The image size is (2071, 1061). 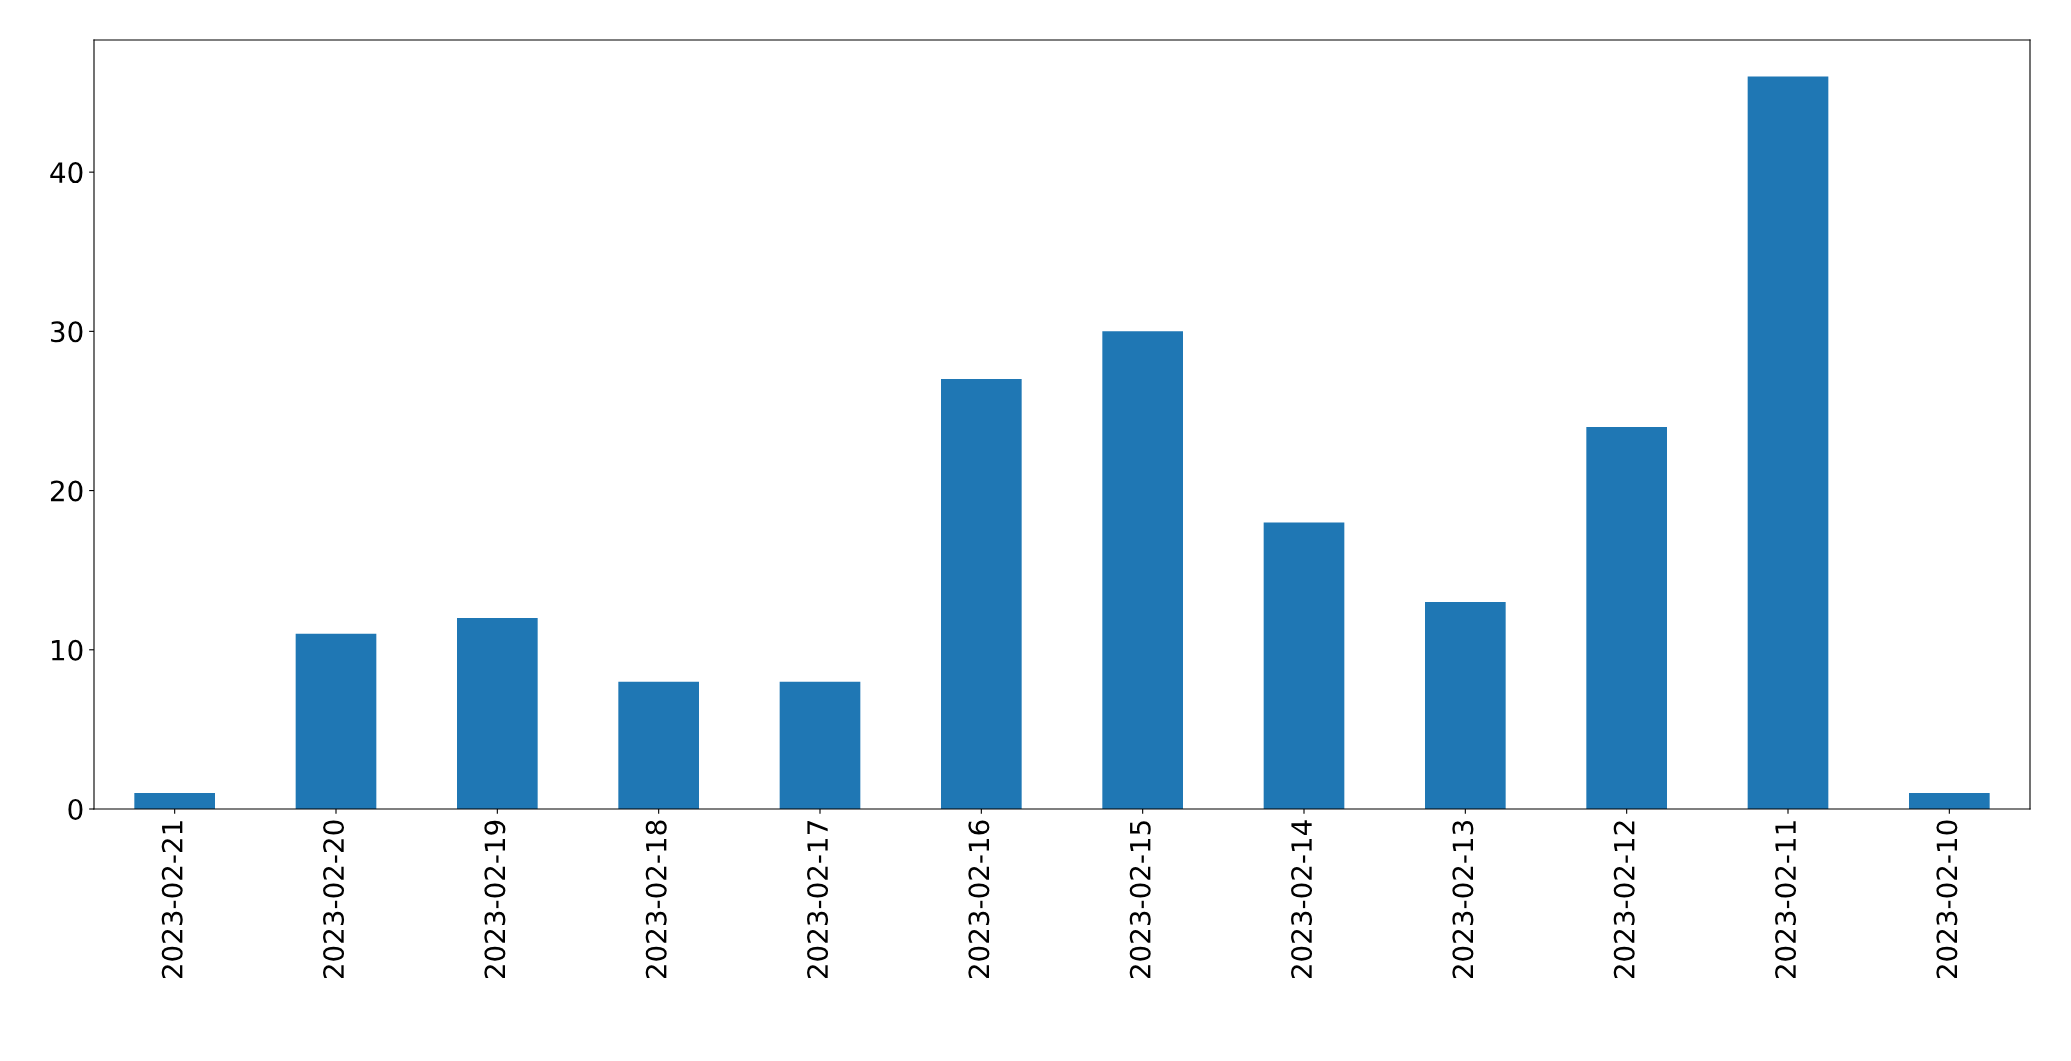 What do you see at coordinates (334, 899) in the screenshot?
I see `x-tick-label: 2023-02-20` at bounding box center [334, 899].